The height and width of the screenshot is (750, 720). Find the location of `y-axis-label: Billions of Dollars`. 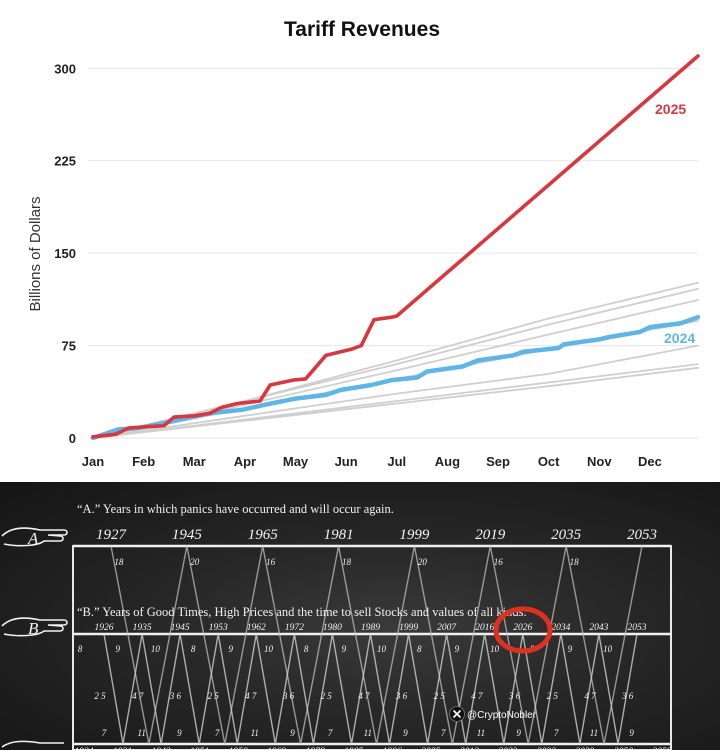

y-axis-label: Billions of Dollars is located at coordinates (35, 253).